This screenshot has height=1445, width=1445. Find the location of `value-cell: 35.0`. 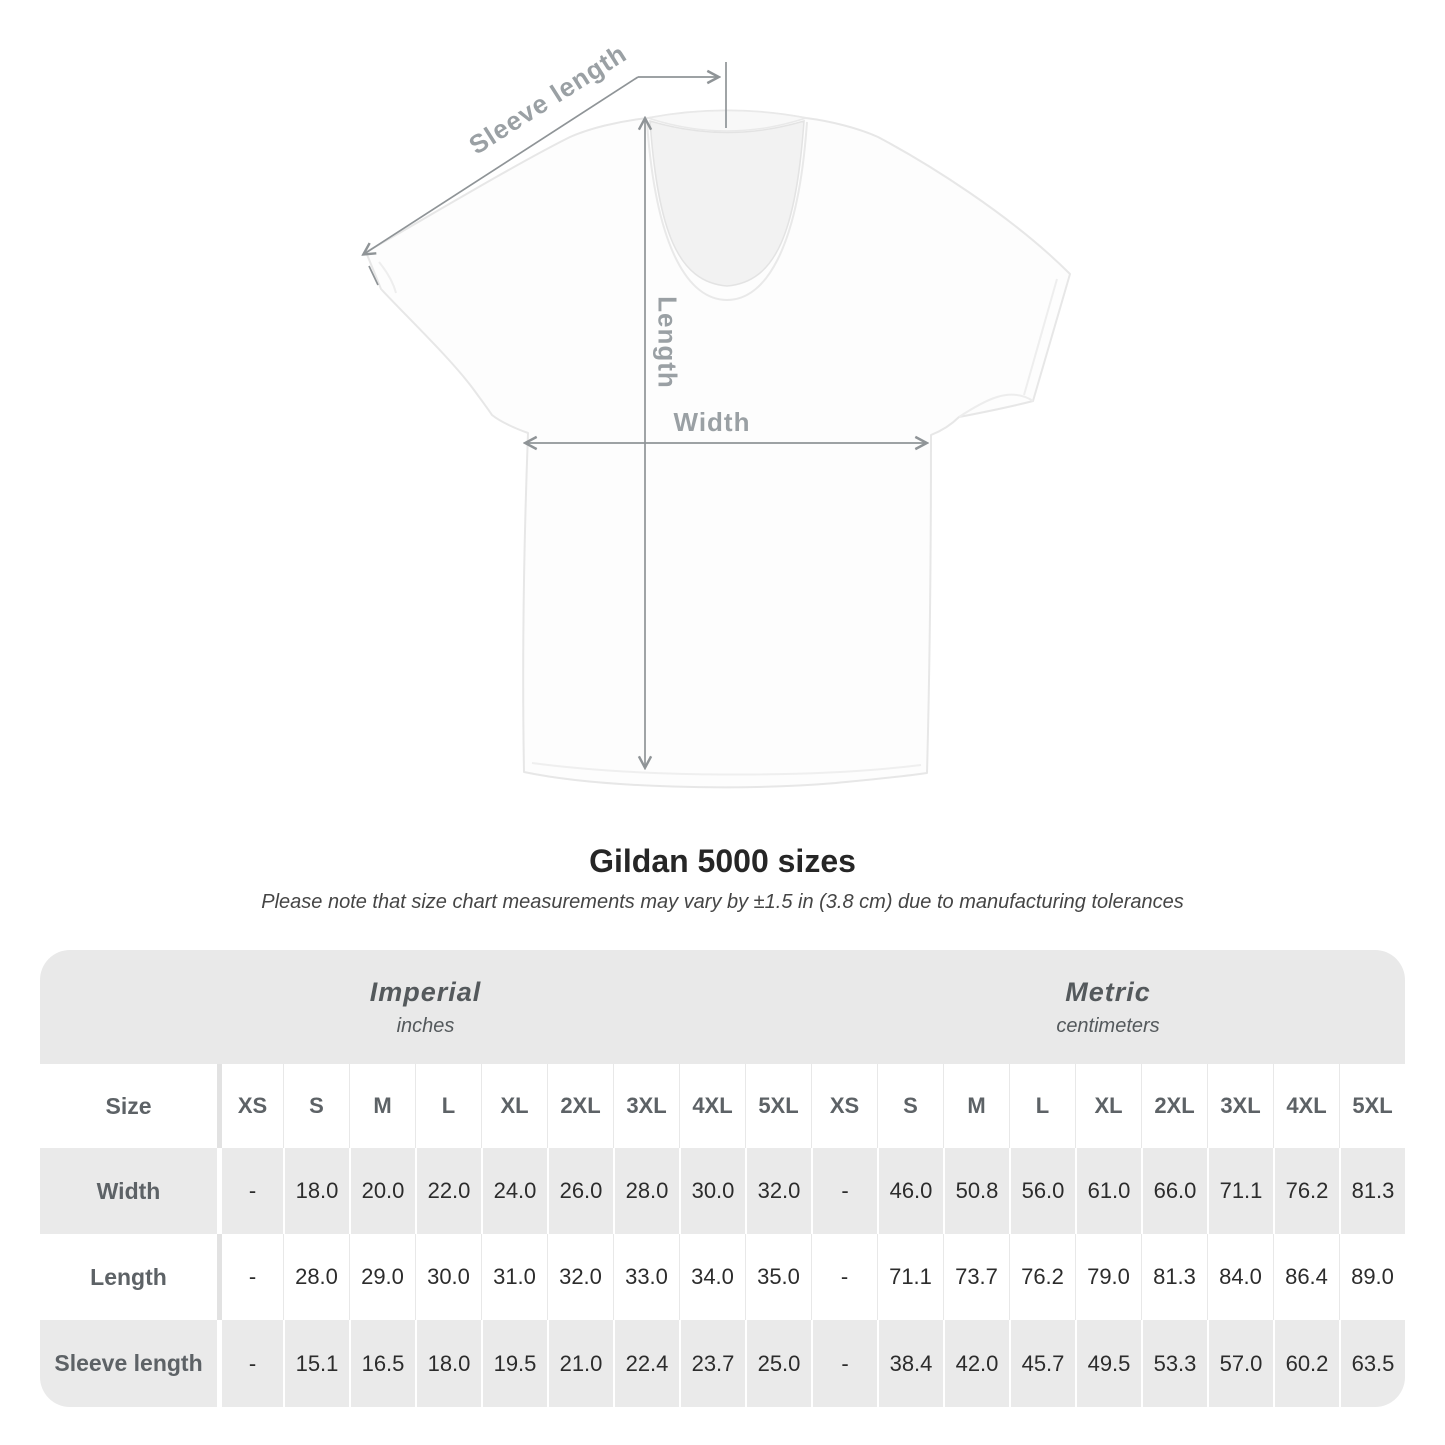

value-cell: 35.0 is located at coordinates (778, 1277).